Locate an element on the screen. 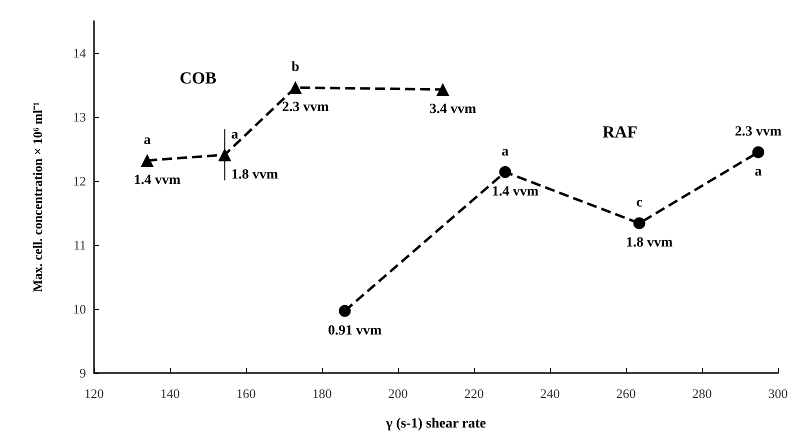 Image resolution: width=803 pixels, height=447 pixels. x-tick-label: 240 is located at coordinates (550, 393).